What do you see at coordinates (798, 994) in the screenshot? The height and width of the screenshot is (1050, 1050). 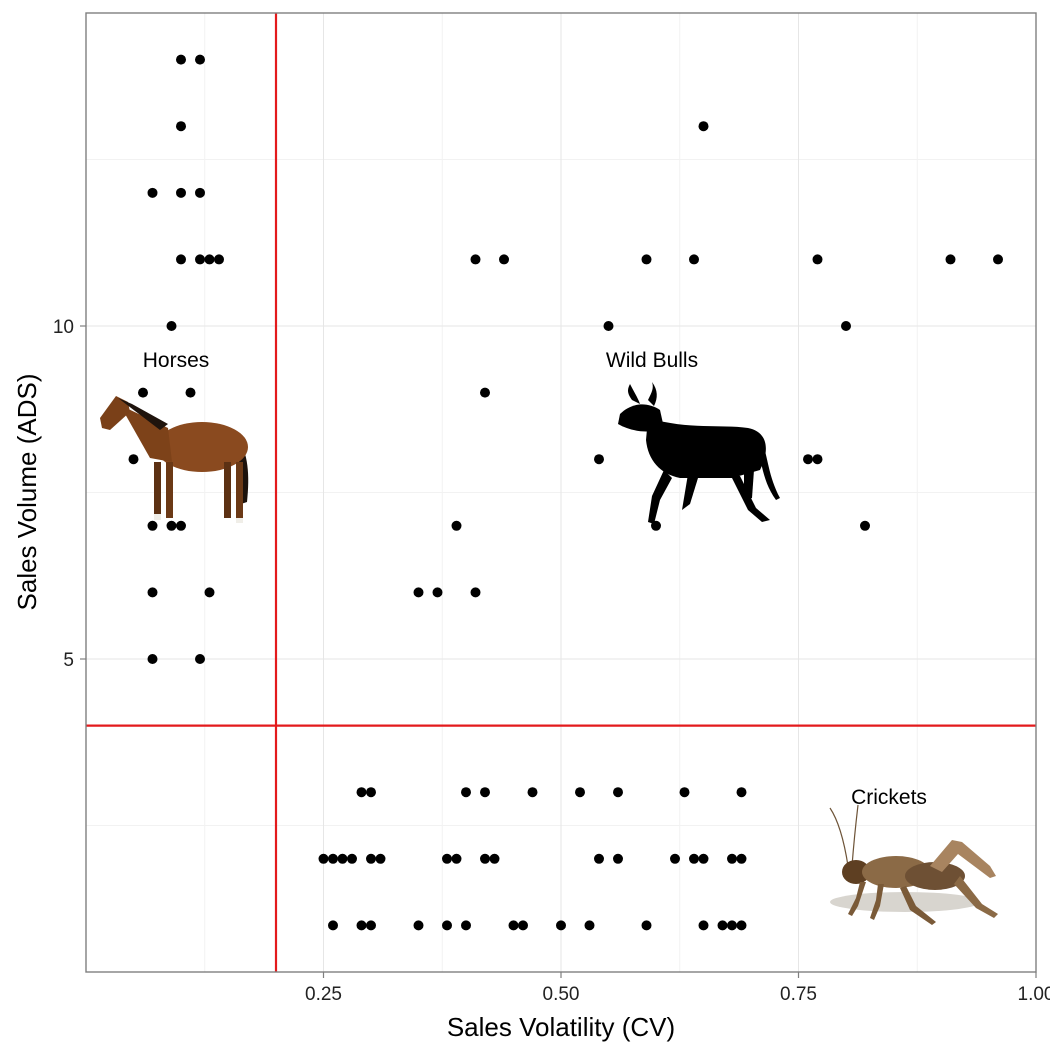 I see `x-tick-label: 0.75` at bounding box center [798, 994].